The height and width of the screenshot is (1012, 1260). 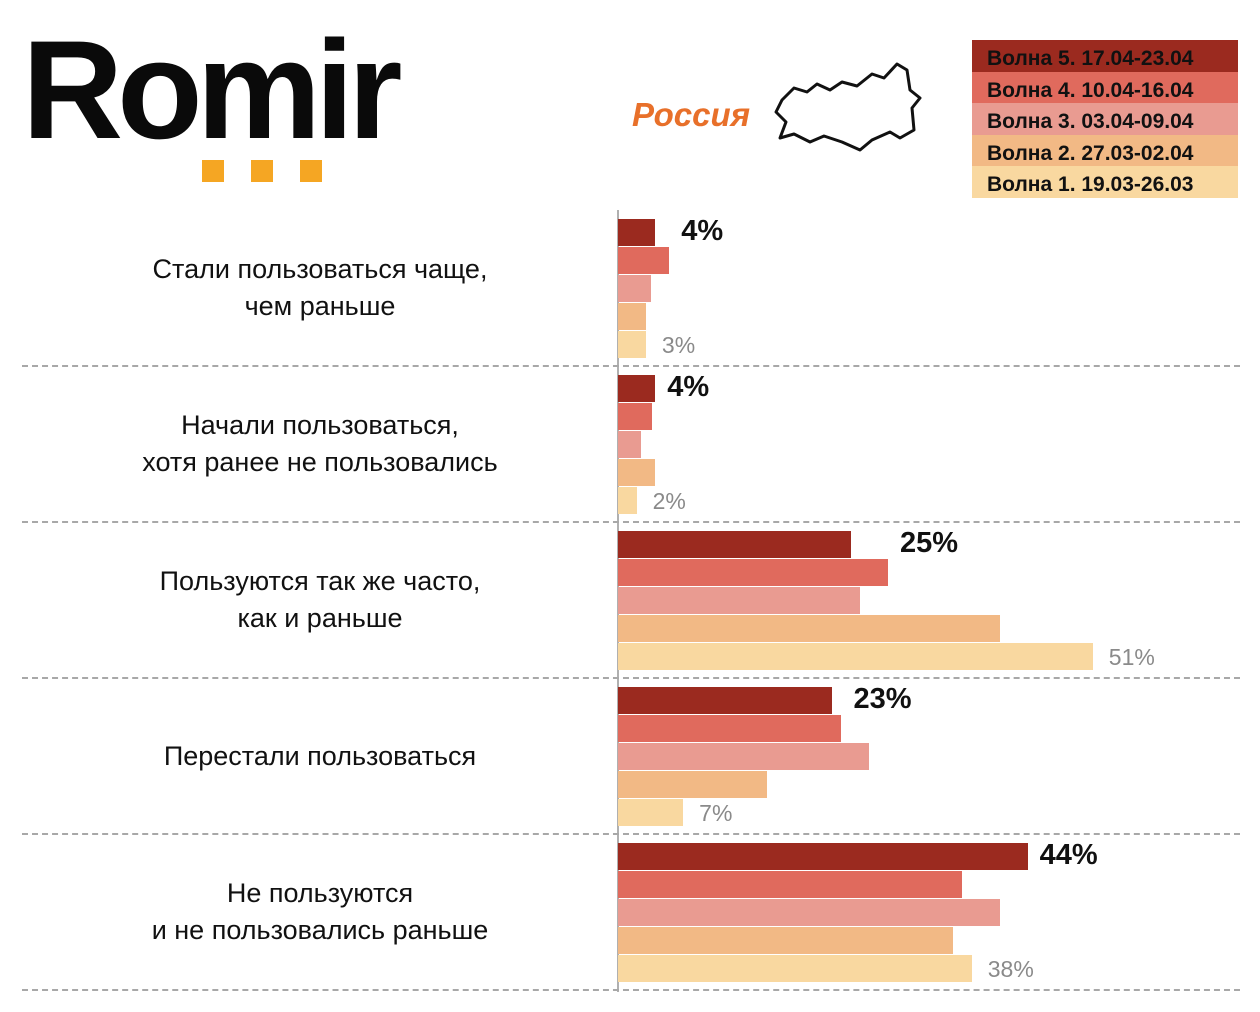 What do you see at coordinates (848, 107) in the screenshot?
I see `russia-map-icon` at bounding box center [848, 107].